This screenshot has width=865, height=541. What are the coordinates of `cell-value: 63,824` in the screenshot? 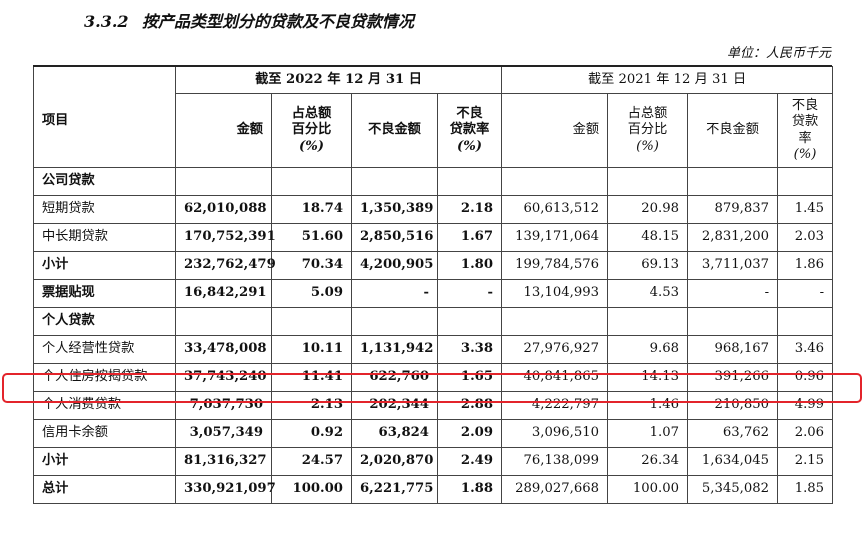 It's located at (394, 433).